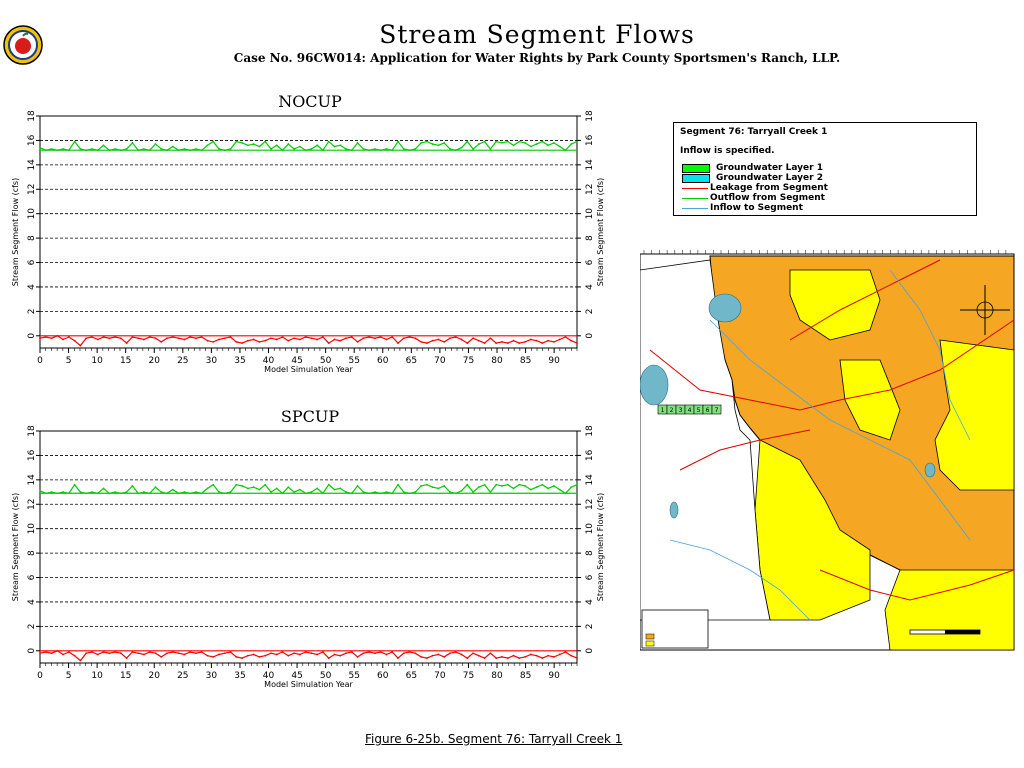 The height and width of the screenshot is (768, 1024). Describe the element at coordinates (308, 369) in the screenshot. I see `x-axis-label: Model Simulation Year` at that location.